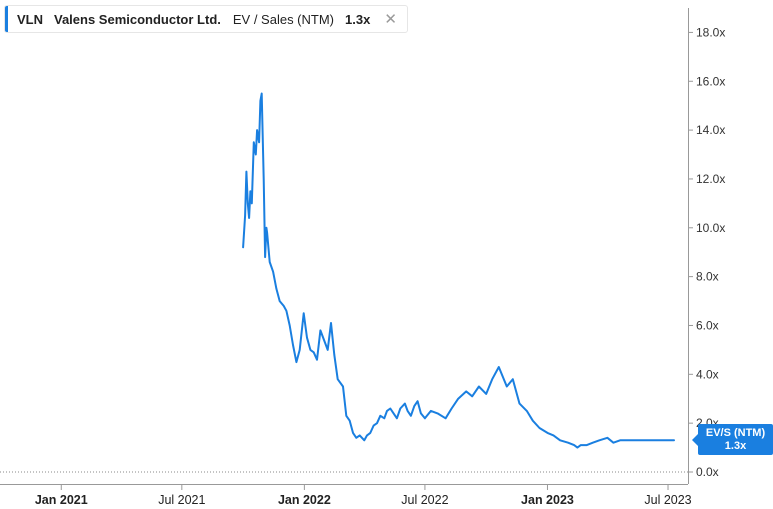 Image resolution: width=773 pixels, height=509 pixels. Describe the element at coordinates (710, 81) in the screenshot. I see `y-tick-label: 16.0x` at that location.